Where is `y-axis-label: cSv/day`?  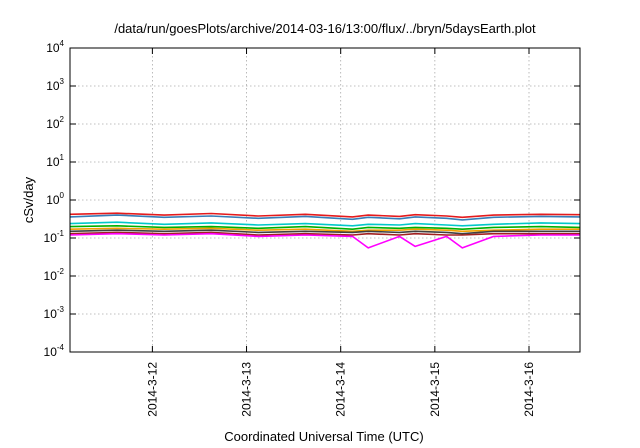 y-axis-label: cSv/day is located at coordinates (28, 199).